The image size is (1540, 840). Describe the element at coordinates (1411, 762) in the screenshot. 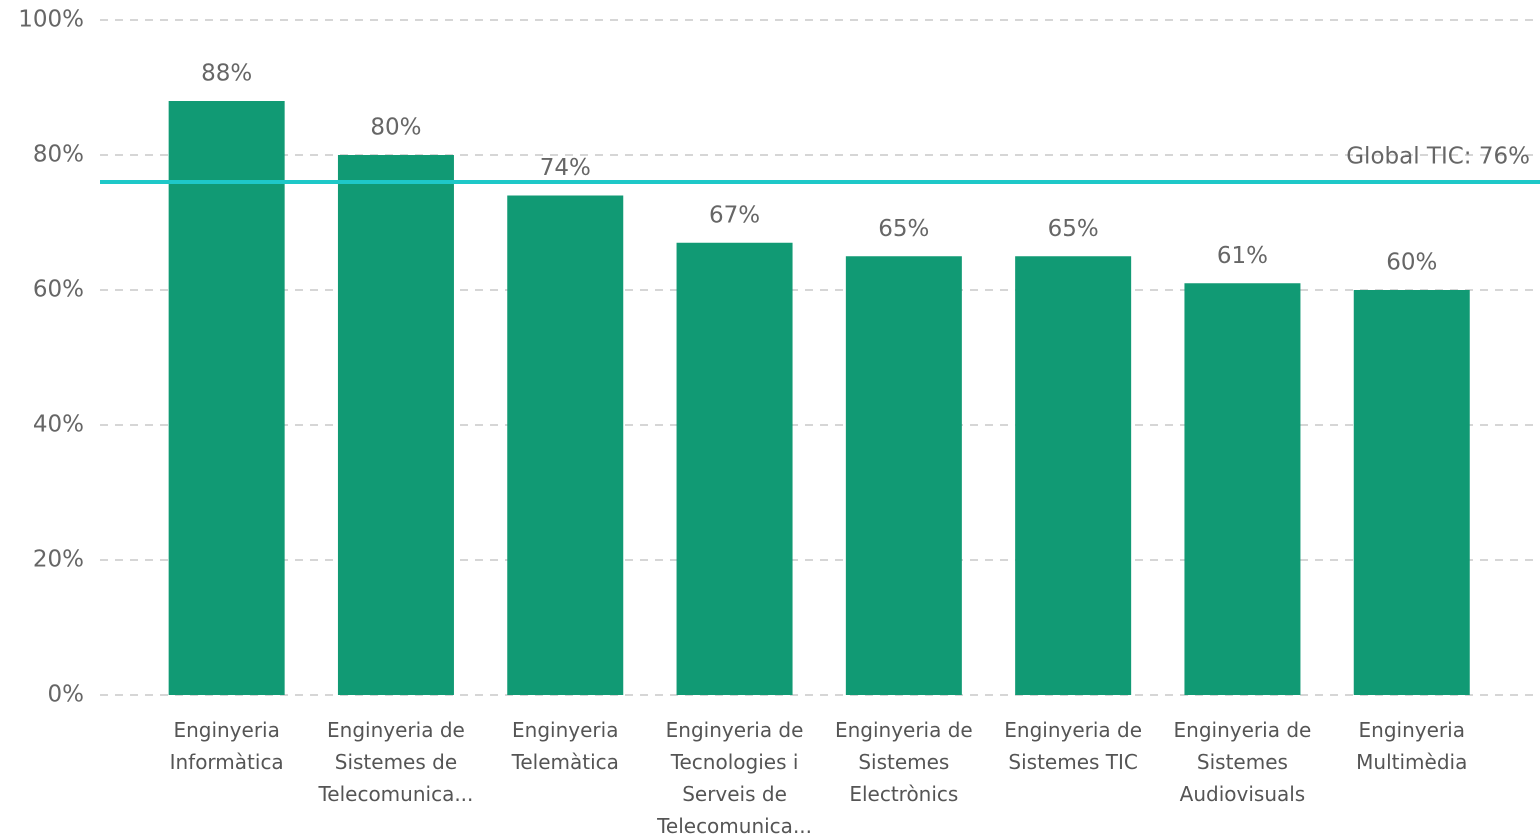

I see `x-tick-label-line: Multimèdia` at that location.